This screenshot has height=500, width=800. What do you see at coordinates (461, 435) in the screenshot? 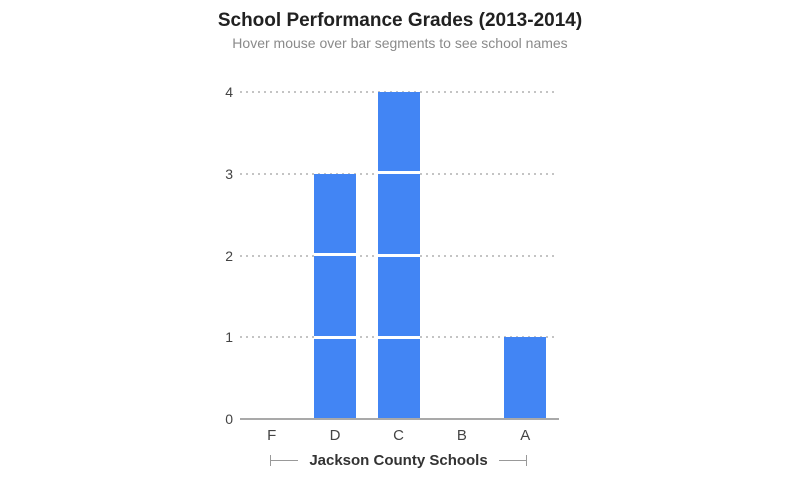
I see `x-tick-label-B: B` at bounding box center [461, 435].